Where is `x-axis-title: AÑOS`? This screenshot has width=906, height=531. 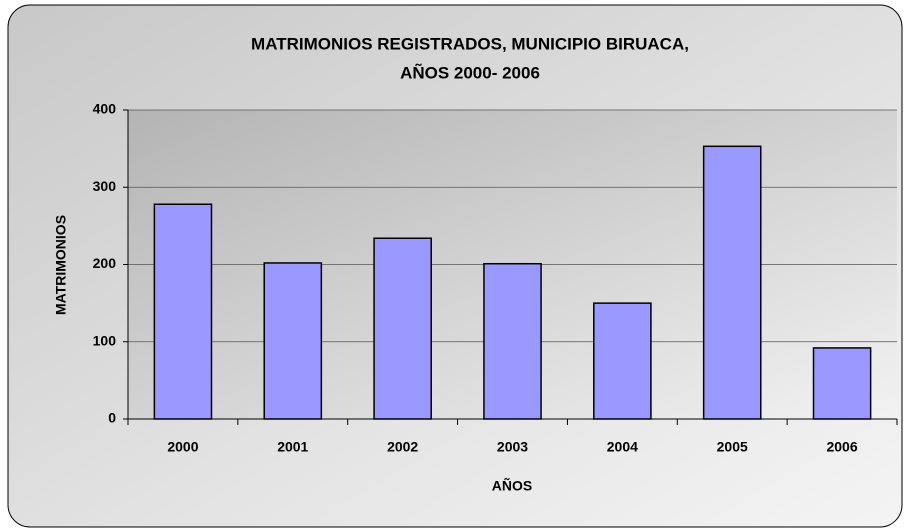 x-axis-title: AÑOS is located at coordinates (512, 485).